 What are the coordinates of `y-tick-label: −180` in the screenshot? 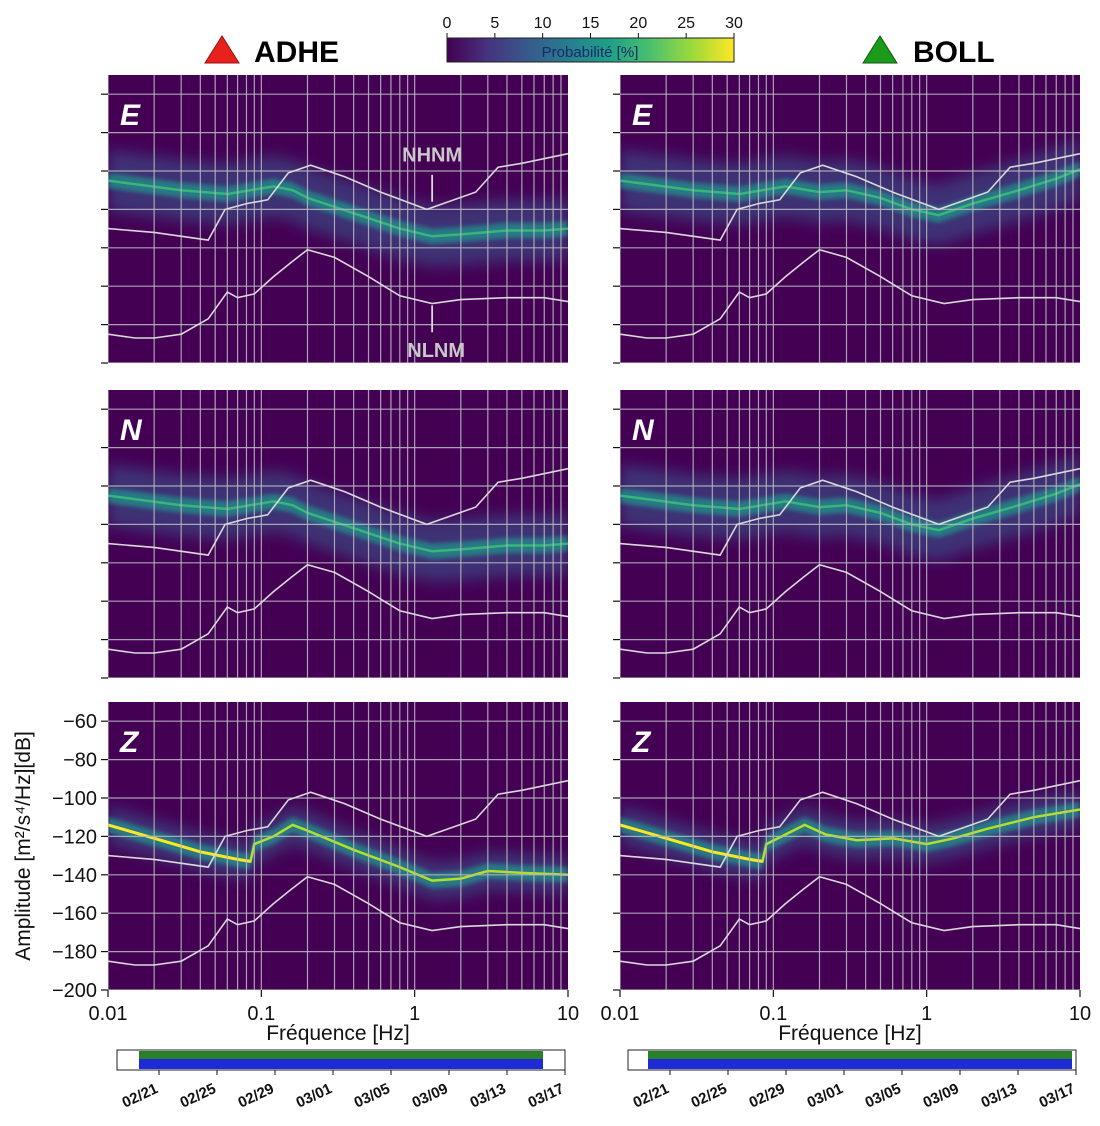 It's located at (74, 953).